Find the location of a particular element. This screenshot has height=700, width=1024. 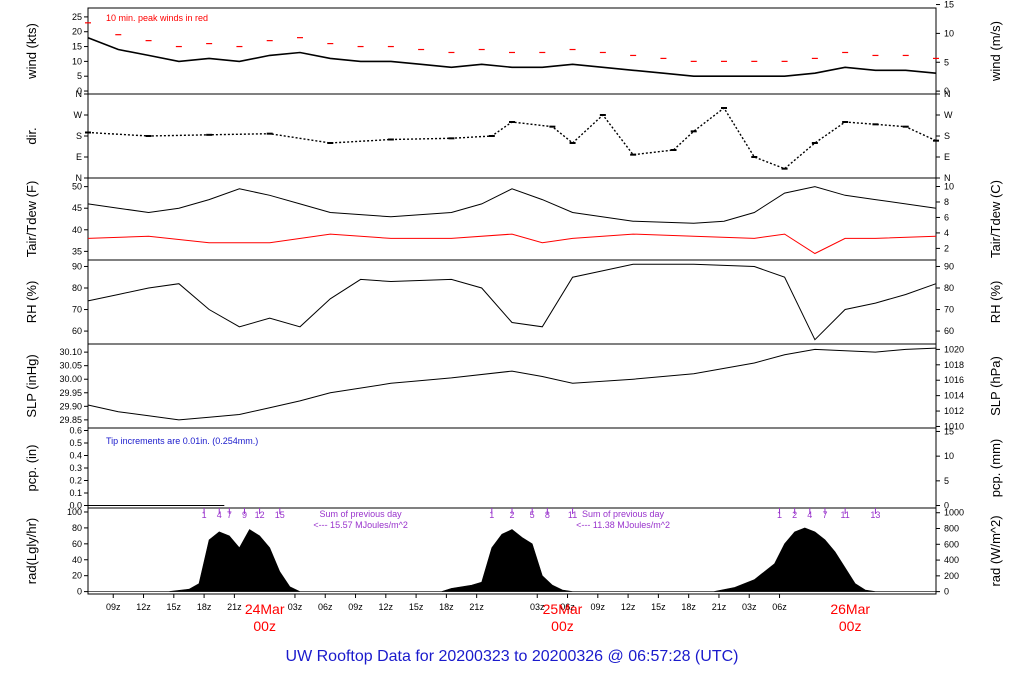

panel-frame-wind is located at coordinates (512, 51).